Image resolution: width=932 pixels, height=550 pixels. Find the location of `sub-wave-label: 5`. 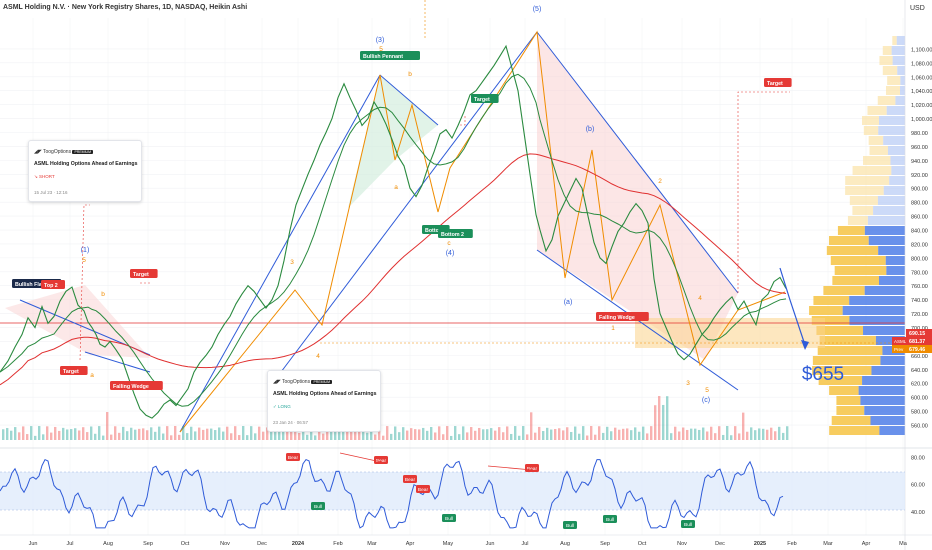

sub-wave-label: 5 is located at coordinates (381, 49).